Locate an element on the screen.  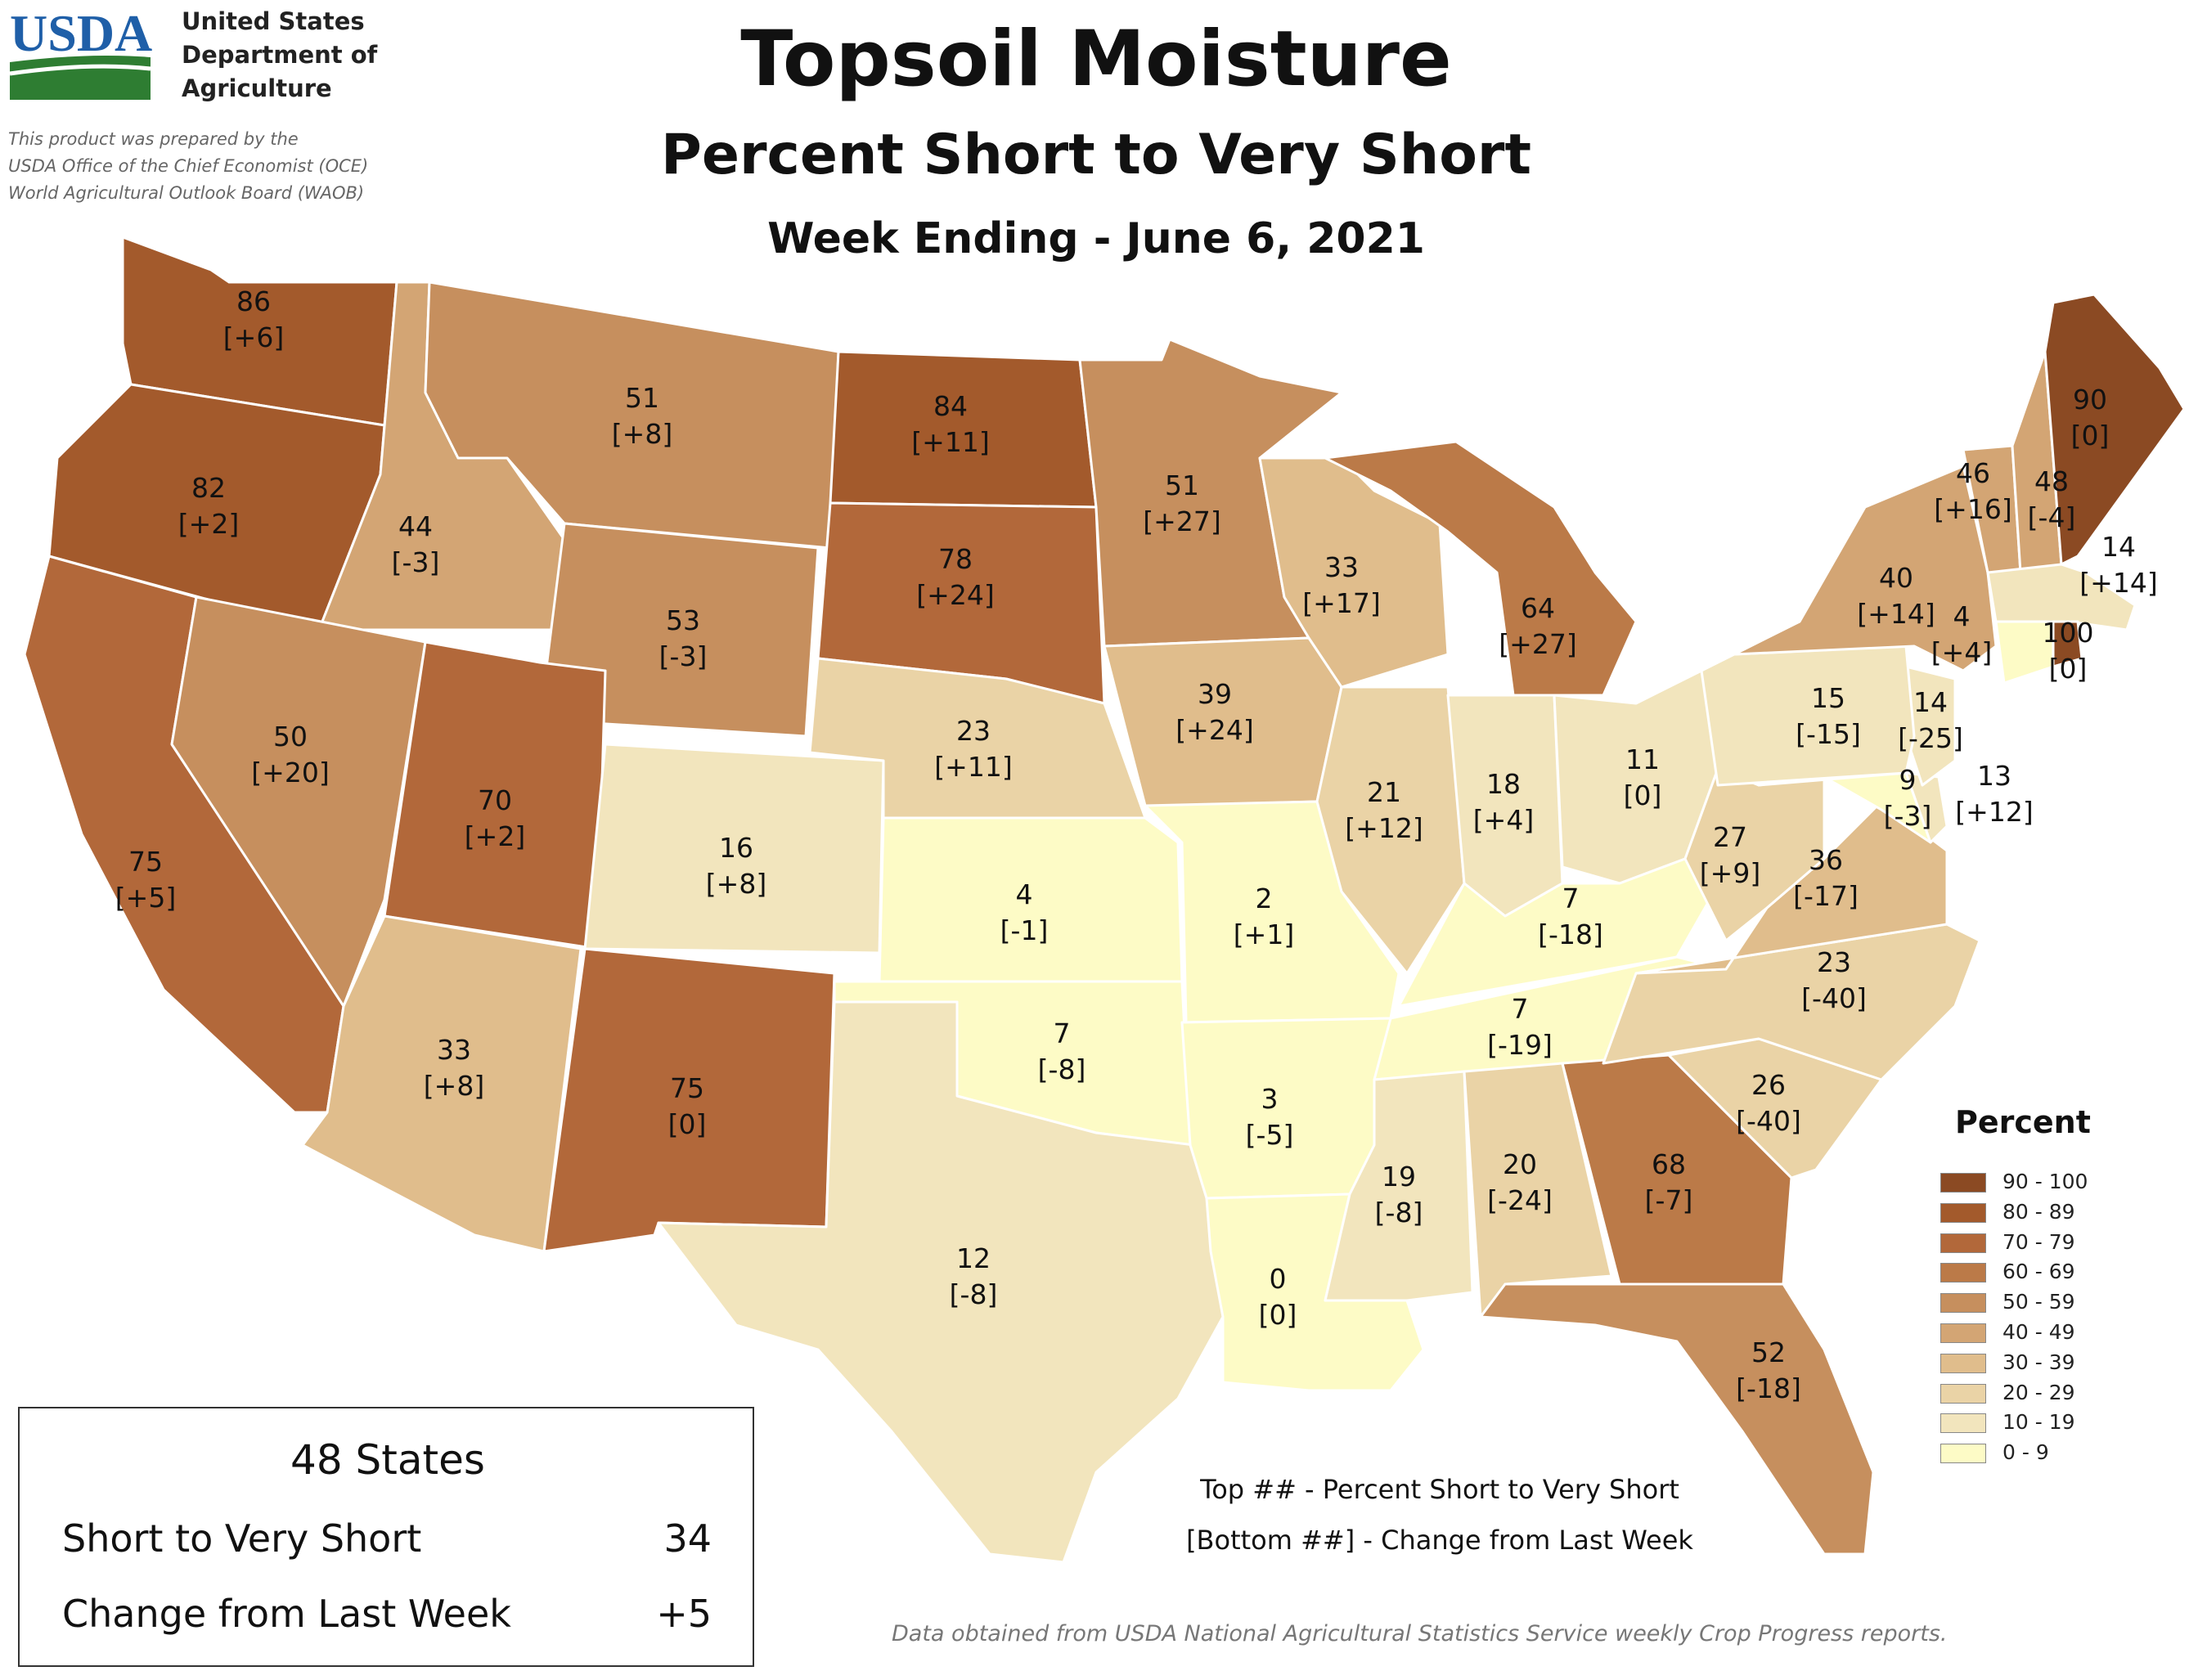
state-pa is located at coordinates (1808, 716).